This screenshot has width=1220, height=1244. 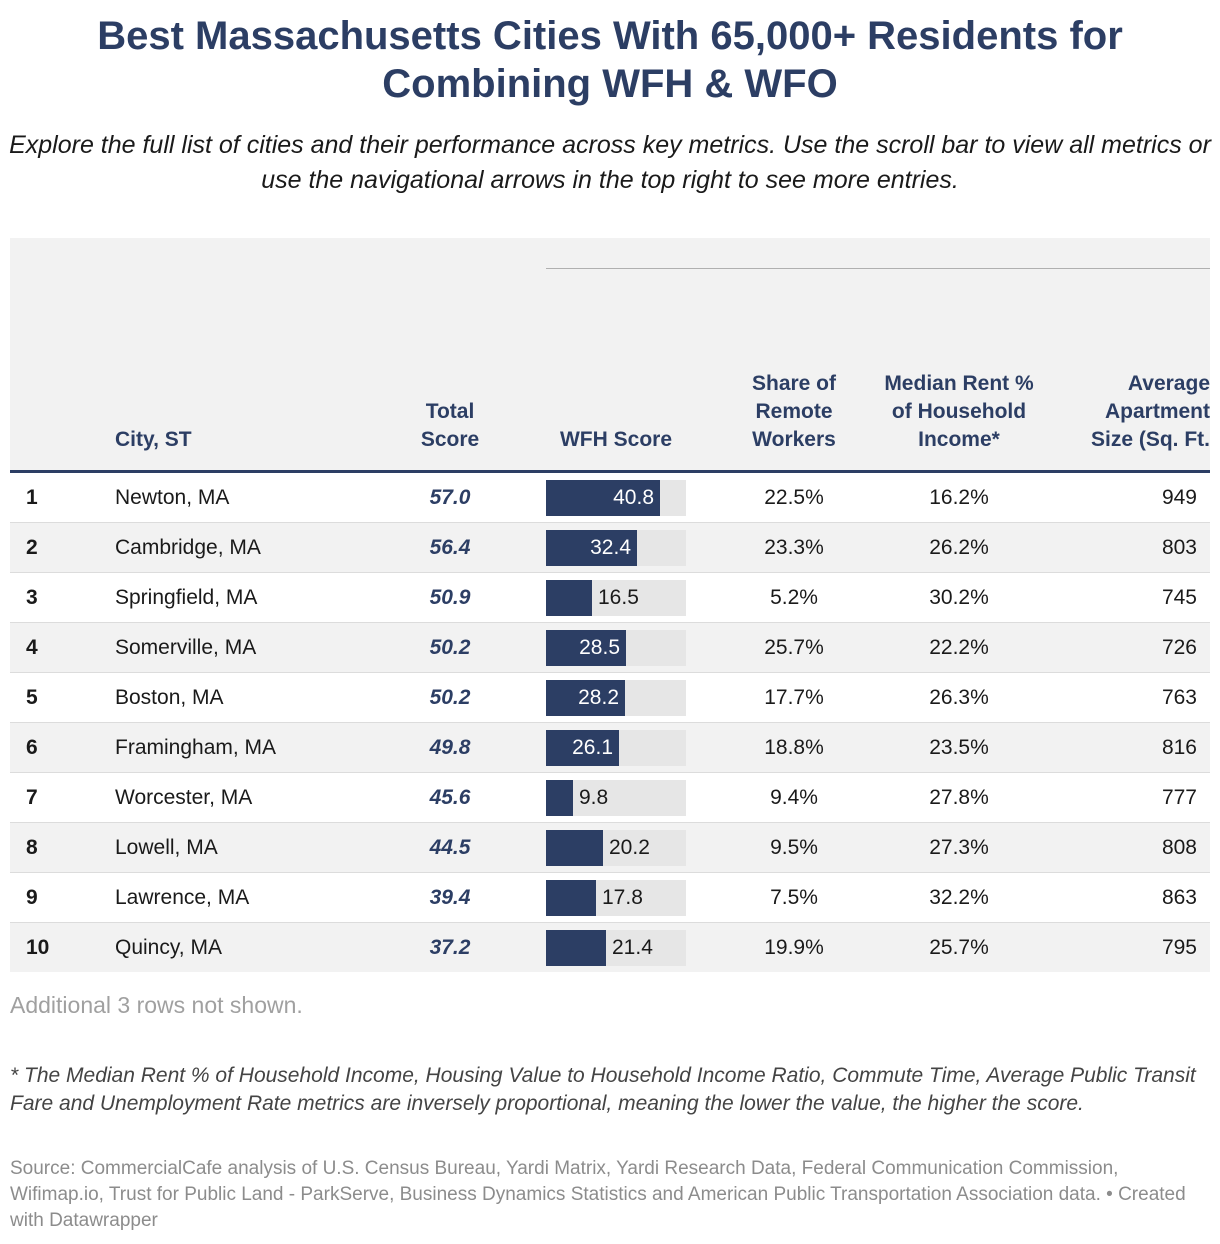 I want to click on rank-cell: 2, so click(x=32, y=547).